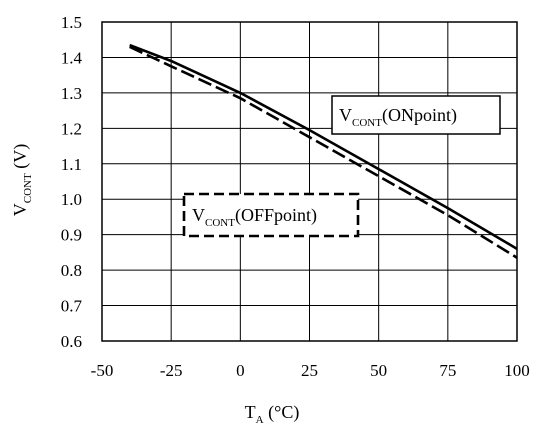 The height and width of the screenshot is (431, 546). Describe the element at coordinates (71, 128) in the screenshot. I see `y-tick-label: 1.2` at that location.